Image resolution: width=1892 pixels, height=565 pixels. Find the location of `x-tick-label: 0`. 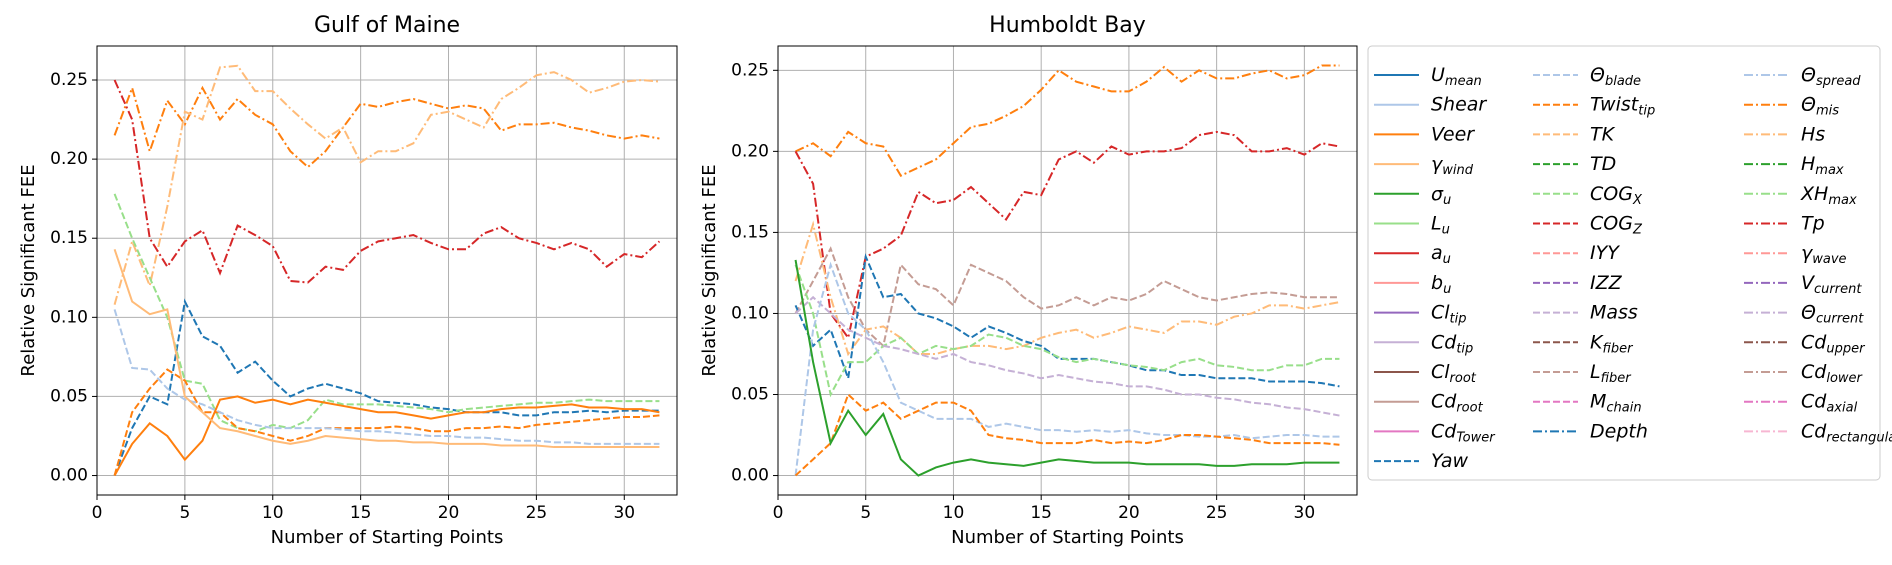

x-tick-label: 0 is located at coordinates (778, 513).